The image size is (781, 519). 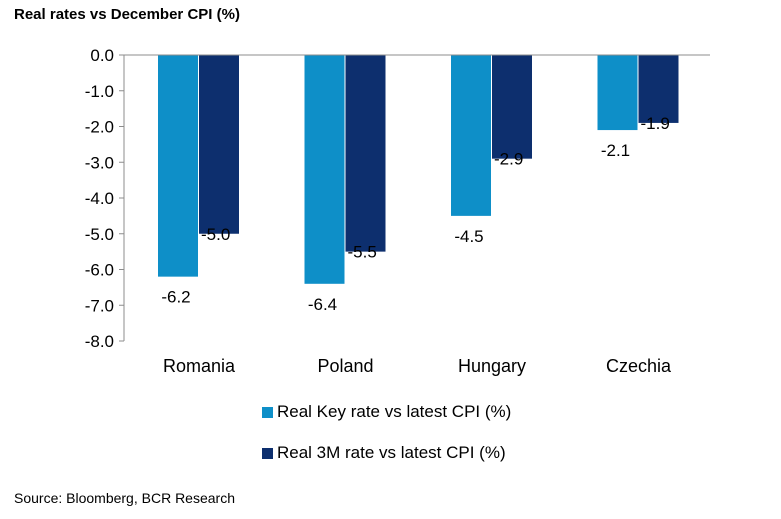 I want to click on x-category-label: Poland, so click(x=345, y=366).